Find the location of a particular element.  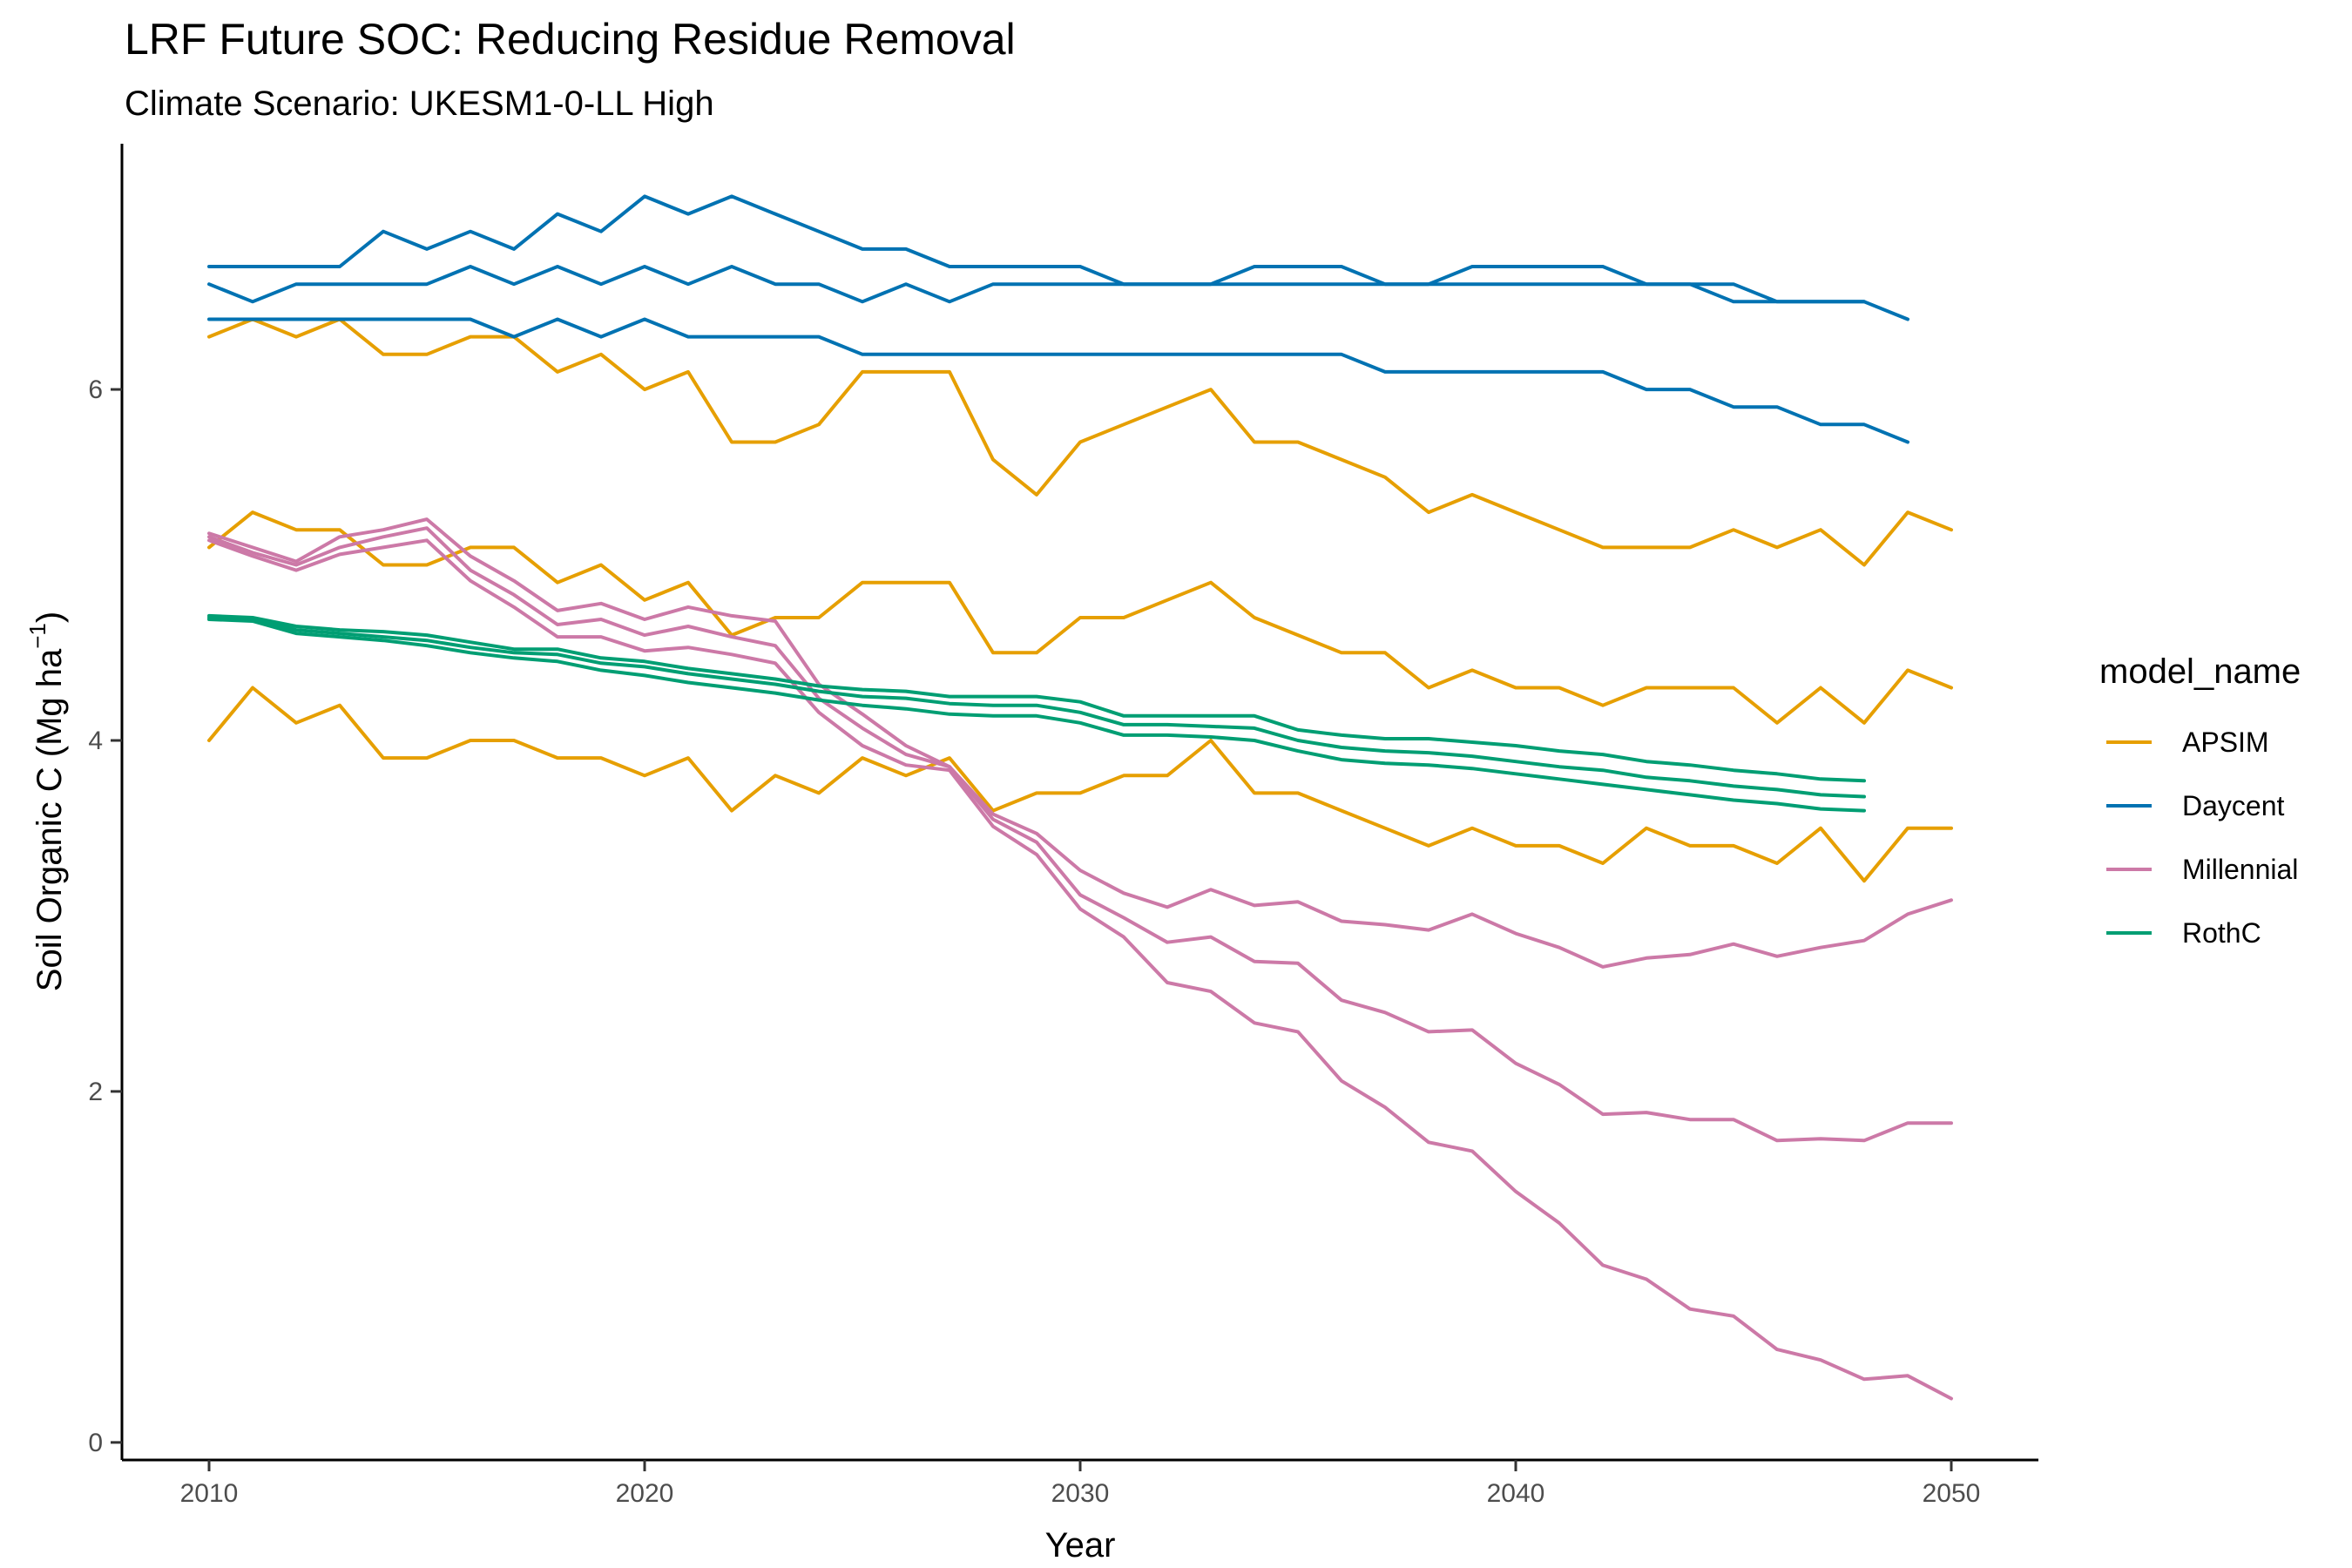

y-axis-ticks: 0 2 4 6 is located at coordinates (105, 916).